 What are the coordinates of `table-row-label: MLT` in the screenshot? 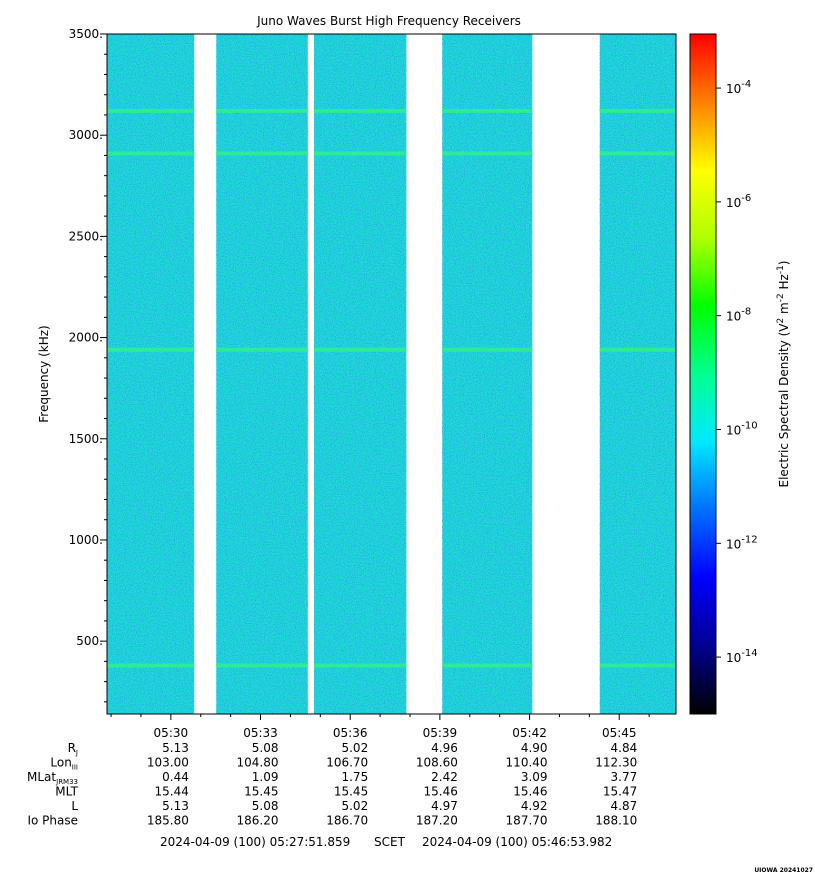 It's located at (66, 792).